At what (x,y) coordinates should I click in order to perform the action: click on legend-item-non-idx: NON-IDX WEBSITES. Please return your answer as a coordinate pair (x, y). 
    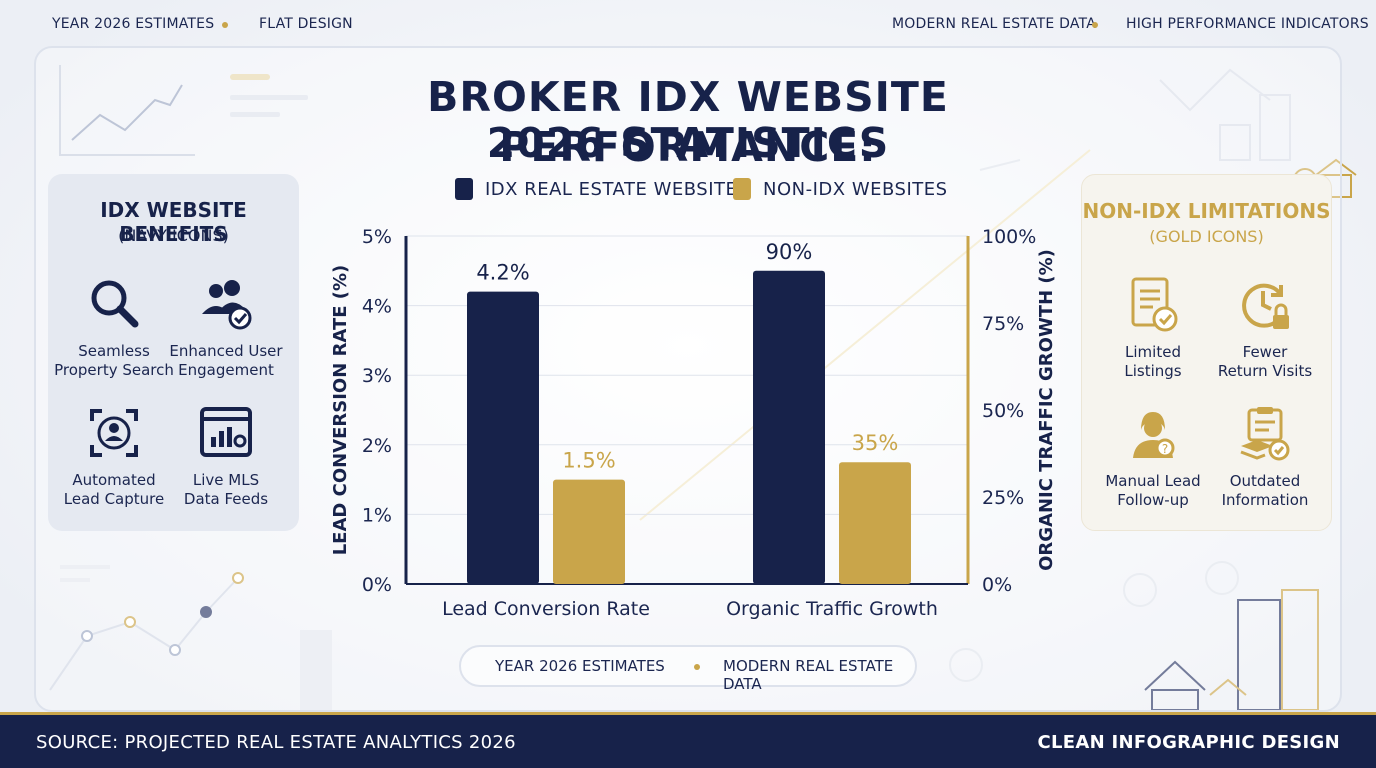
    Looking at the image, I should click on (840, 189).